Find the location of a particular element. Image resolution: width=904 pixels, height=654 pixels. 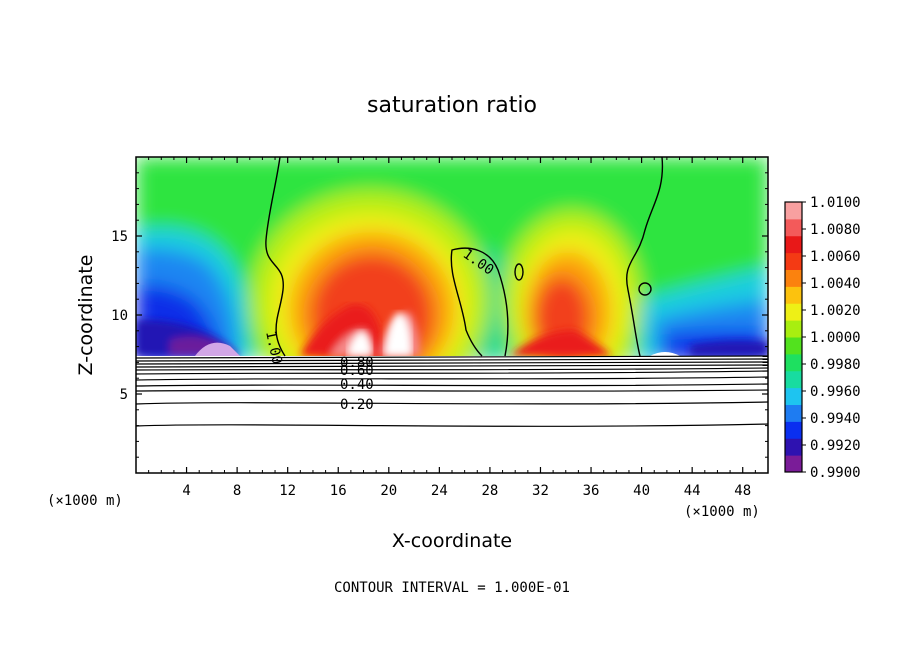

y-tick-label: 15 is located at coordinates (119, 237).